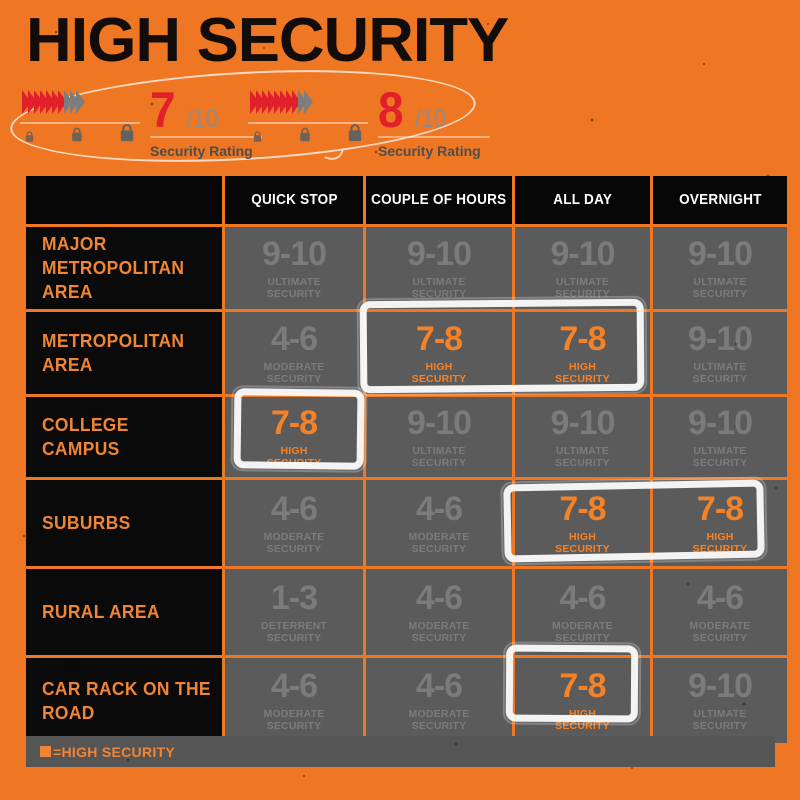 The image size is (800, 800). Describe the element at coordinates (85, 436) in the screenshot. I see `row-header-label: COLLEGE CAMPUS` at that location.